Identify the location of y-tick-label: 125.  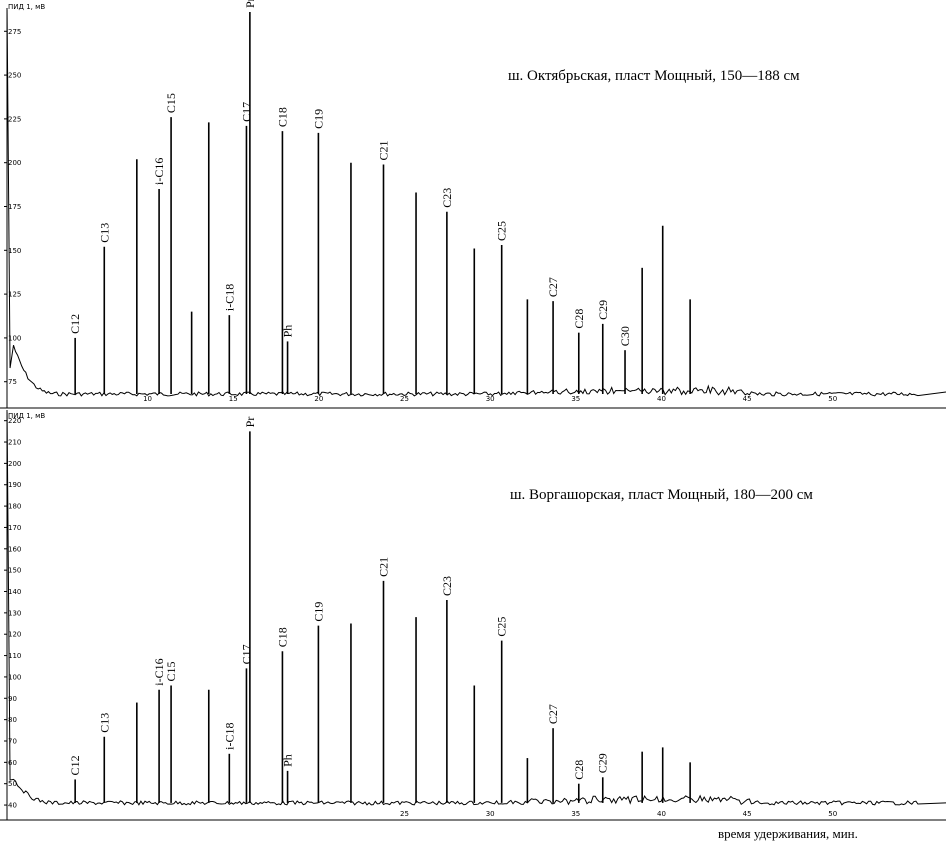
(14, 295).